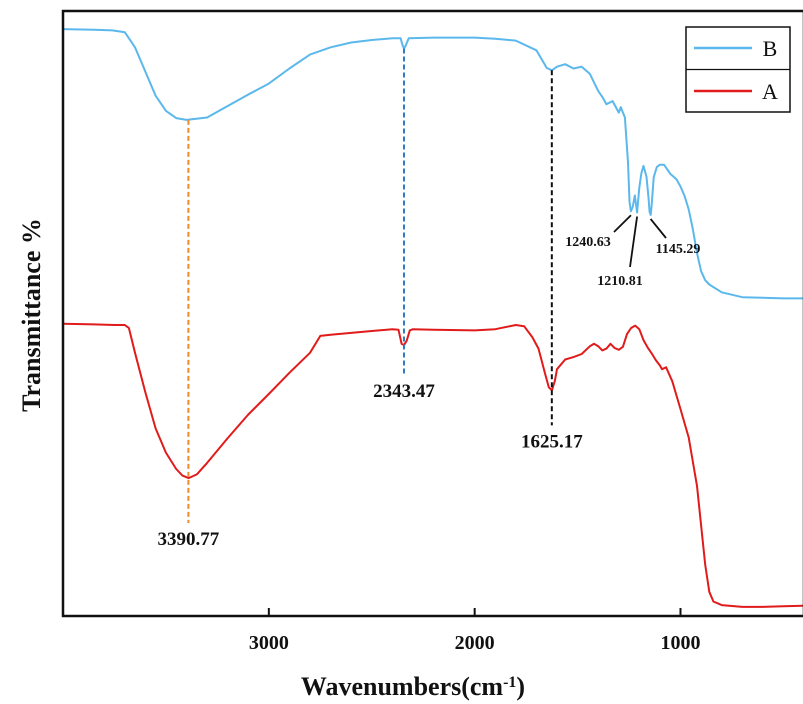 The height and width of the screenshot is (704, 803). Describe the element at coordinates (31, 315) in the screenshot. I see `y-axis-title: Transmittance %` at that location.